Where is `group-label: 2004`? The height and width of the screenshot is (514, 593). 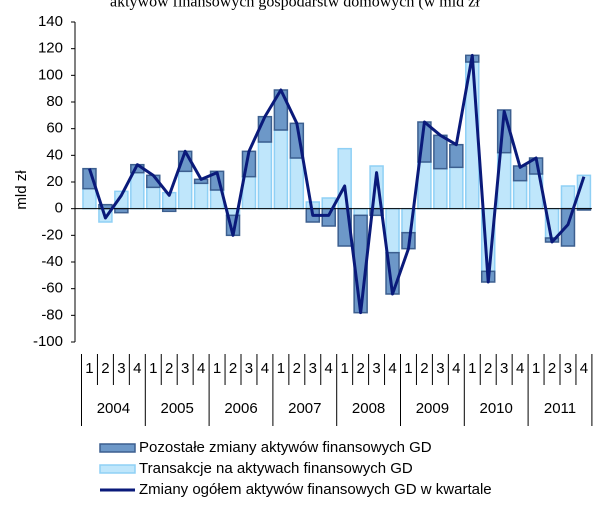
group-label: 2004 is located at coordinates (113, 408).